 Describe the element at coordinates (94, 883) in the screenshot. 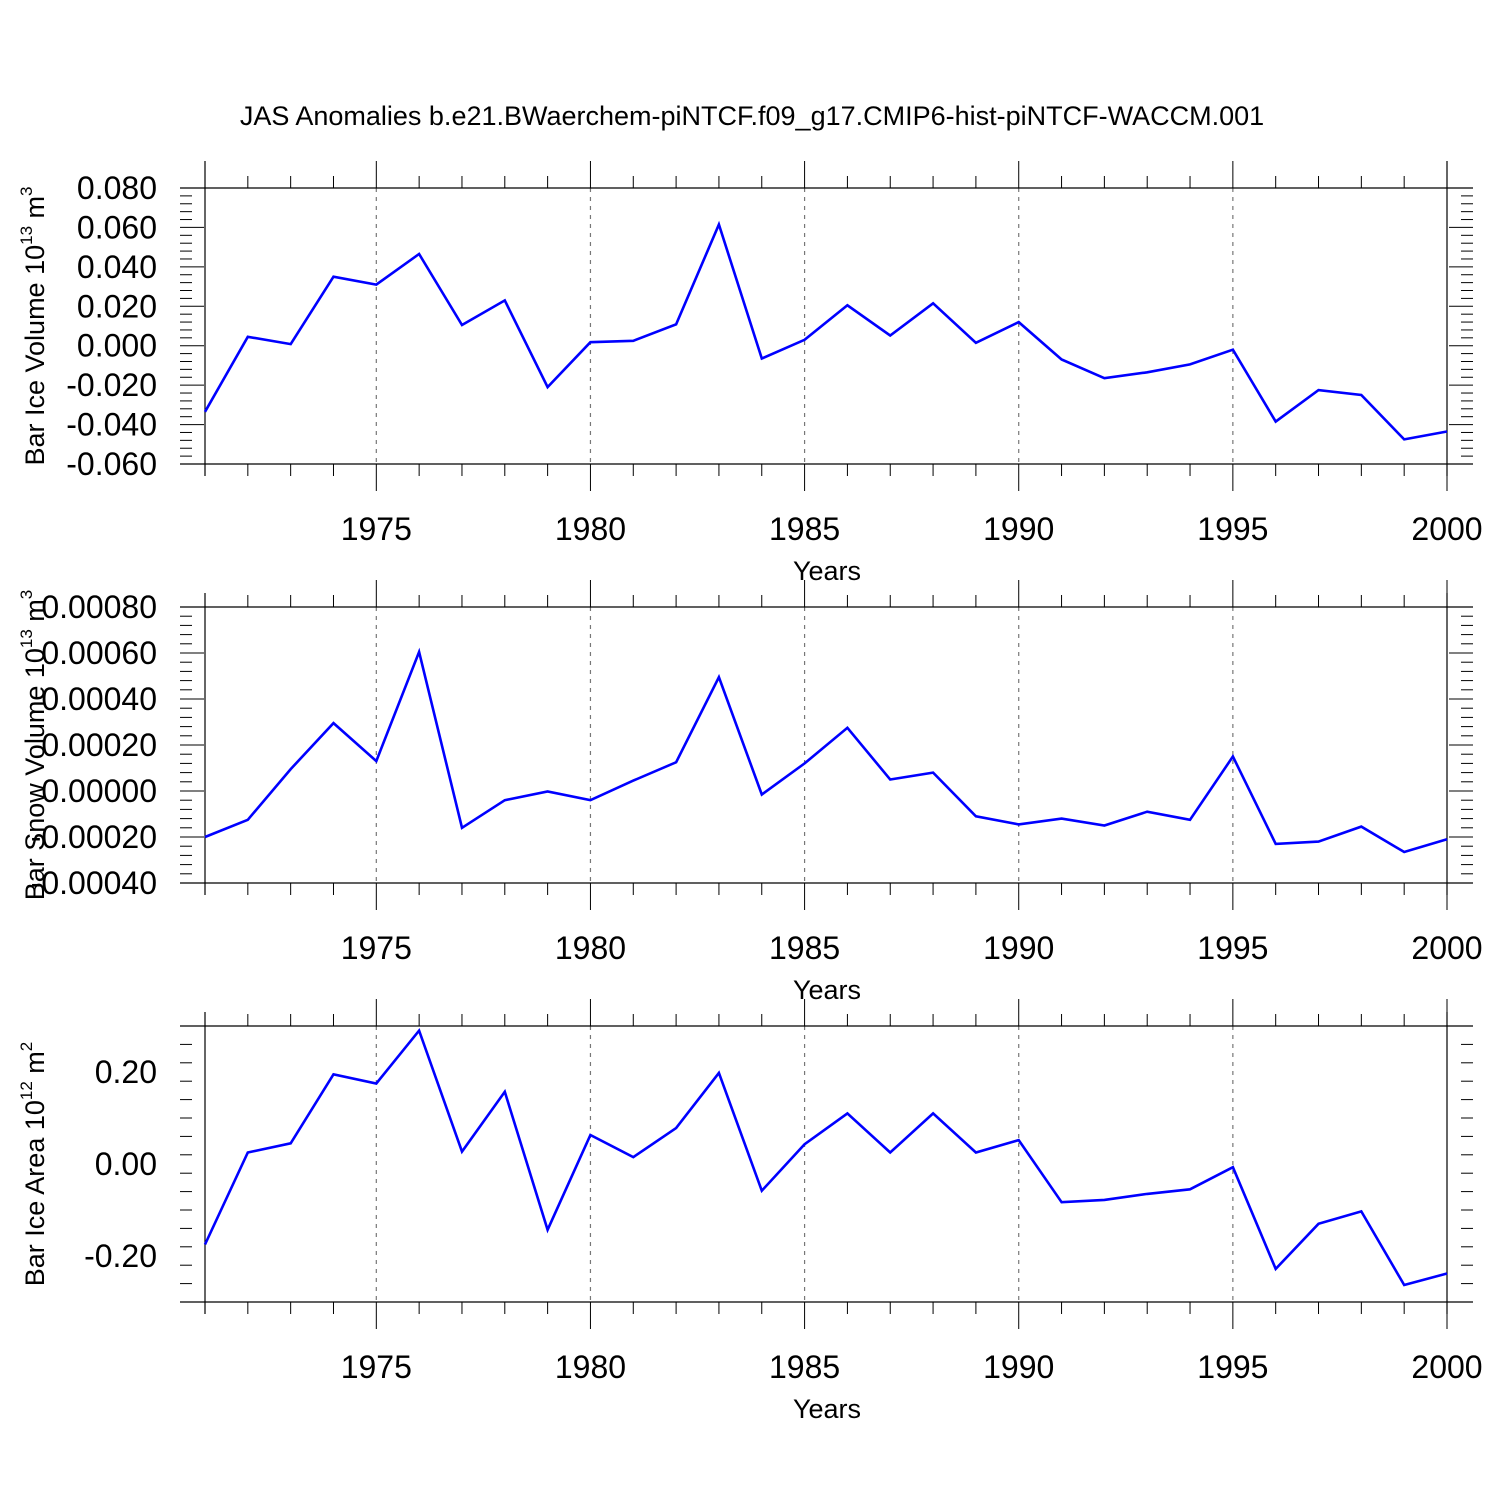

I see `y-tick-label: -0.00040` at that location.